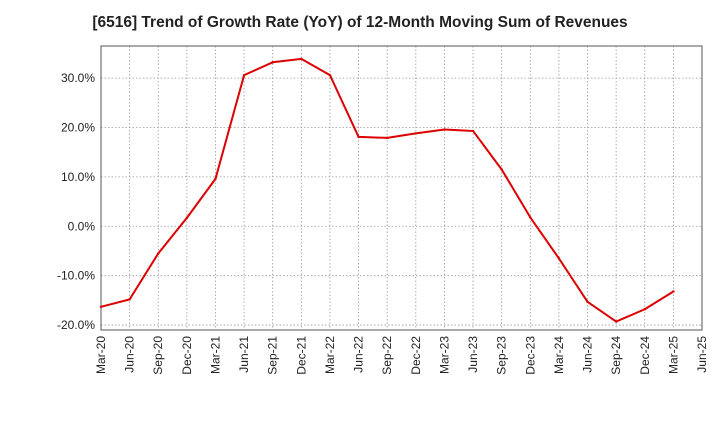  I want to click on x-tick-label: Mar-20, so click(101, 355).